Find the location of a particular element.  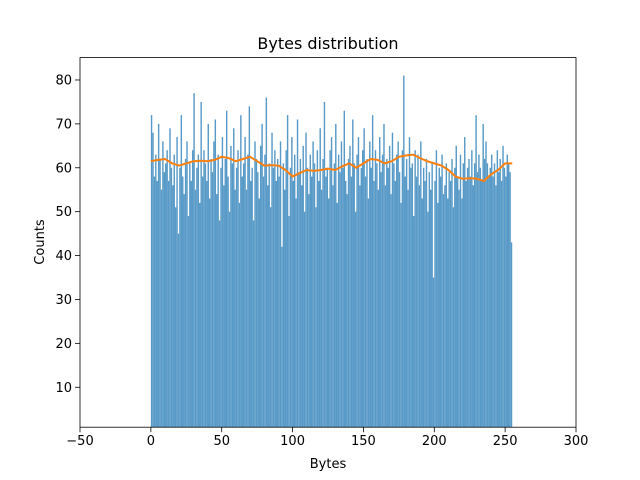

x-tick-label: 0 is located at coordinates (151, 441).